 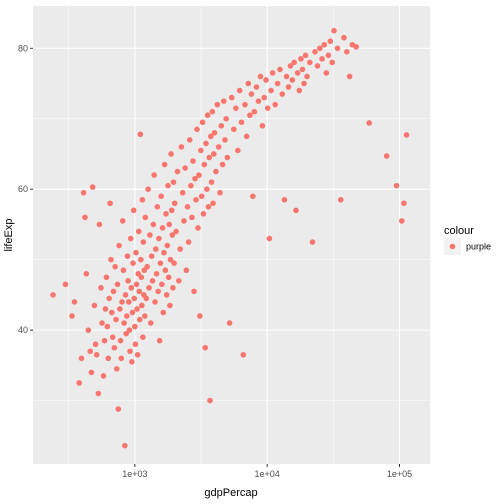 What do you see at coordinates (478, 247) in the screenshot?
I see `legend-label: purple` at bounding box center [478, 247].